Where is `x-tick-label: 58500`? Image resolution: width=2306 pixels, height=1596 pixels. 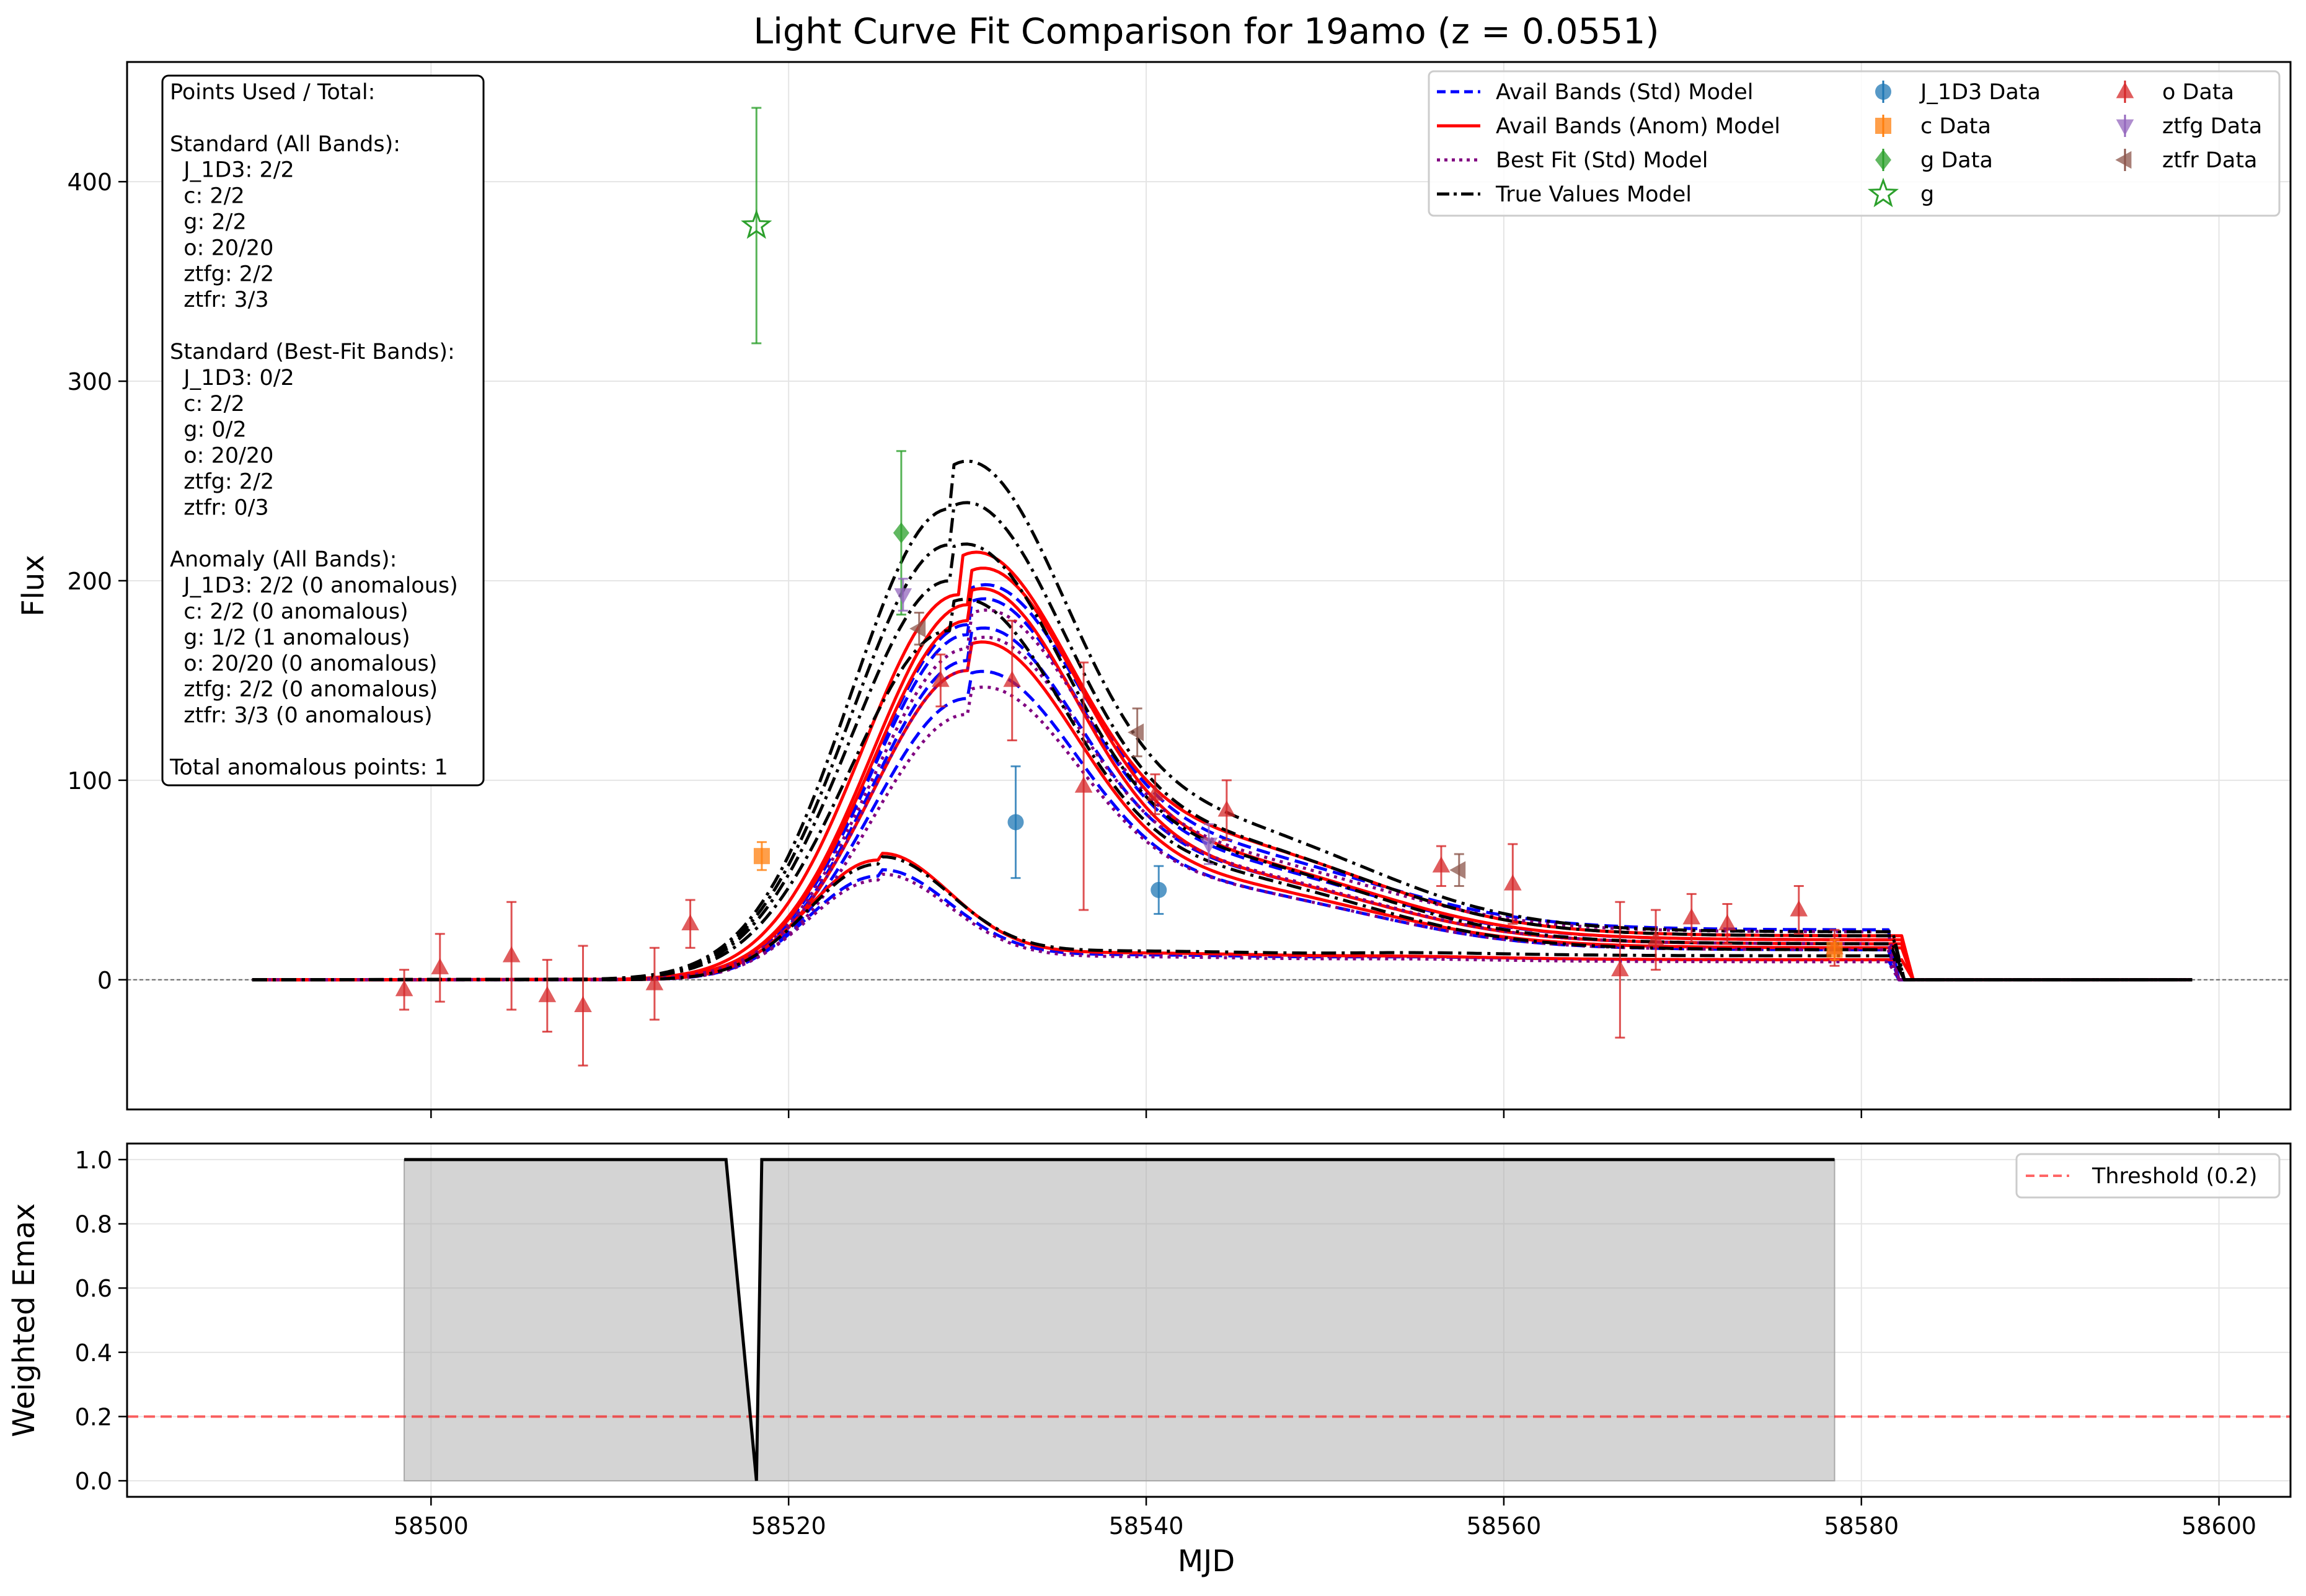 x-tick-label: 58500 is located at coordinates (431, 1526).